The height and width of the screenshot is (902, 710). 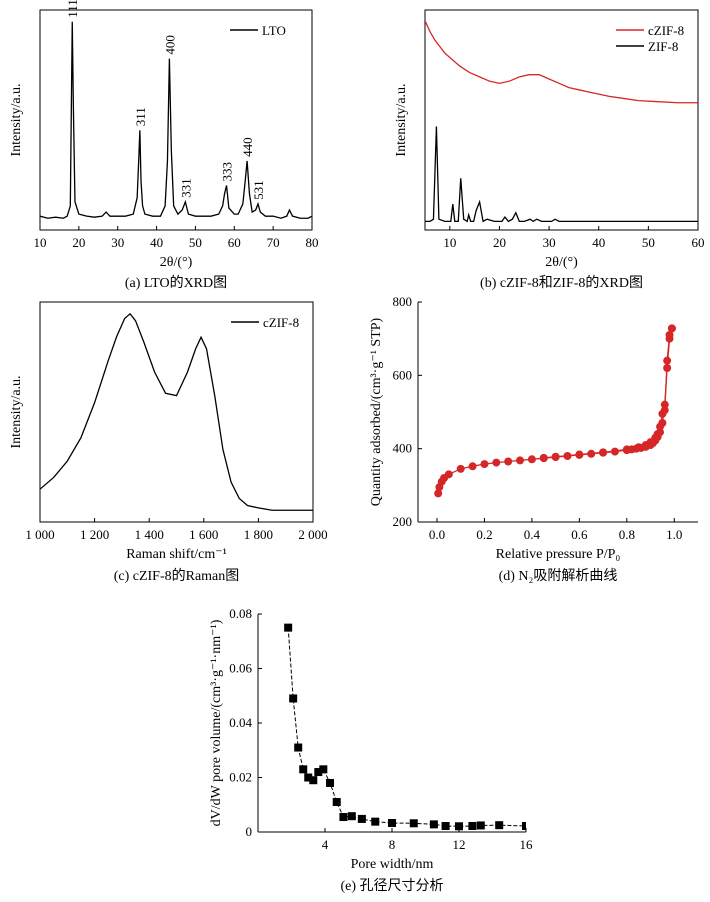 What do you see at coordinates (227, 172) in the screenshot?
I see `peak-label: 333` at bounding box center [227, 172].